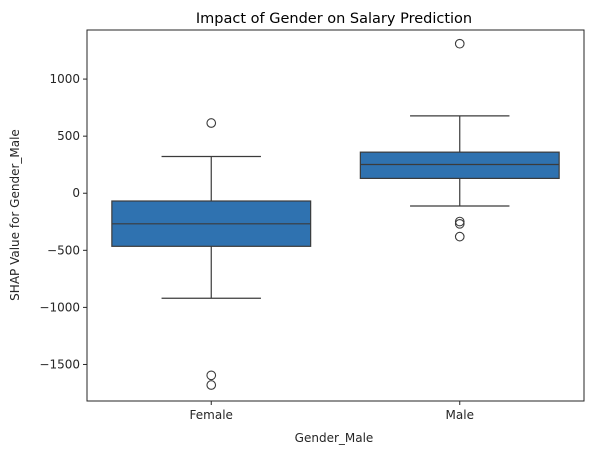 The width and height of the screenshot is (592, 455). I want to click on y-tick-label: 500, so click(68, 136).